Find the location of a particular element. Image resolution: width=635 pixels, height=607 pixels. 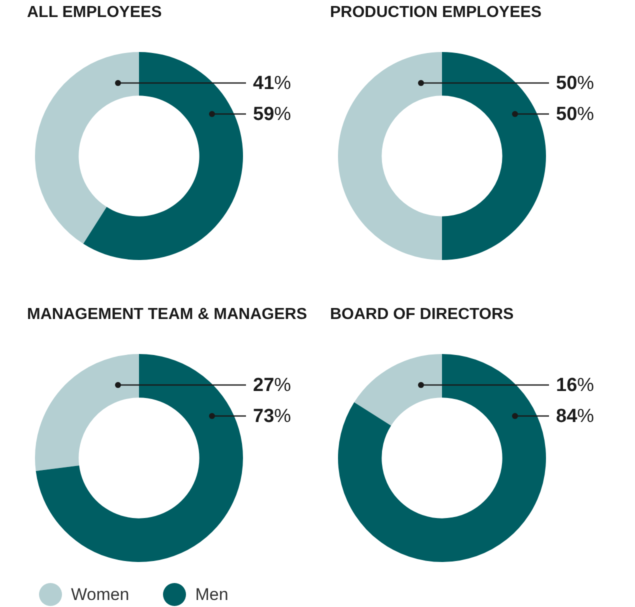

chart-title: PRODUCTION EMPLOYEES is located at coordinates (436, 13).